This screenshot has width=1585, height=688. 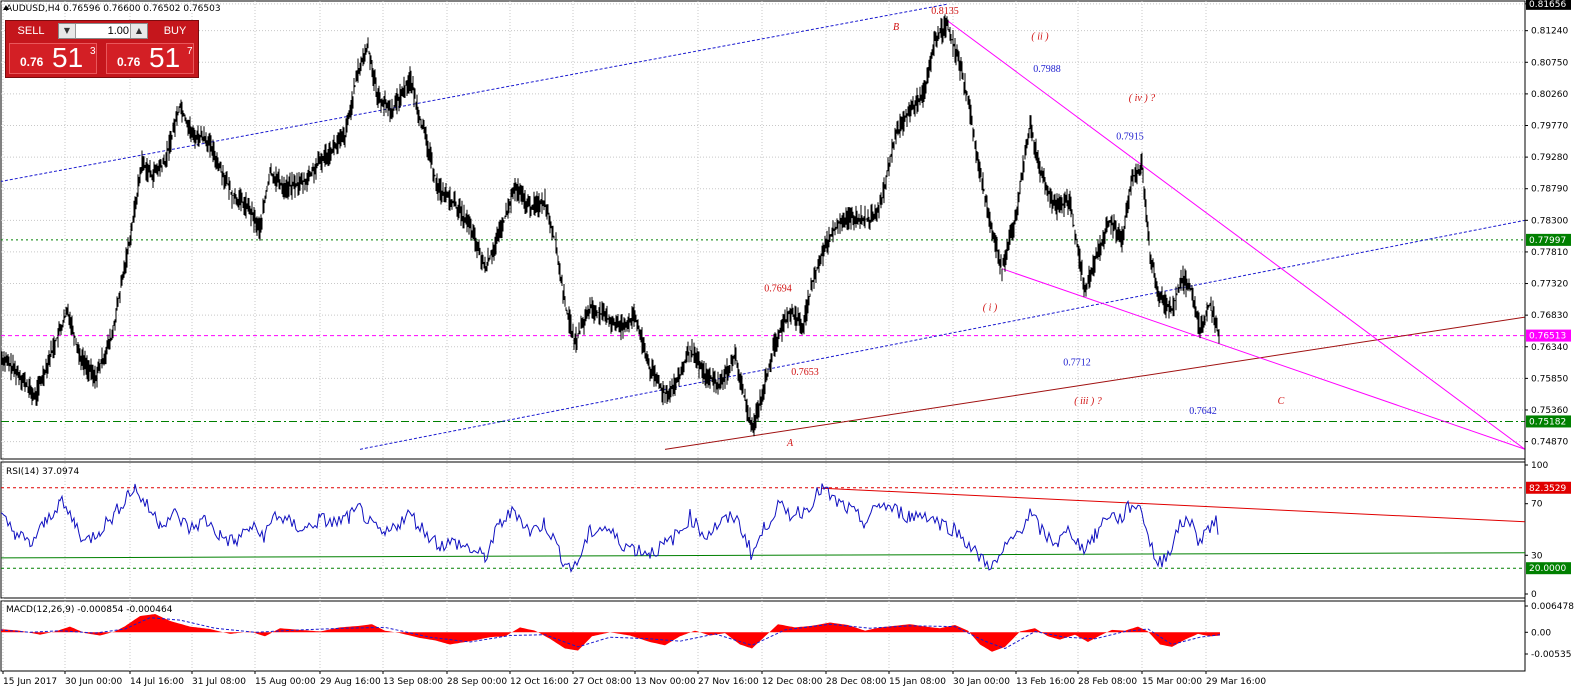 What do you see at coordinates (805, 372) in the screenshot?
I see `wave-label: 0.7653` at bounding box center [805, 372].